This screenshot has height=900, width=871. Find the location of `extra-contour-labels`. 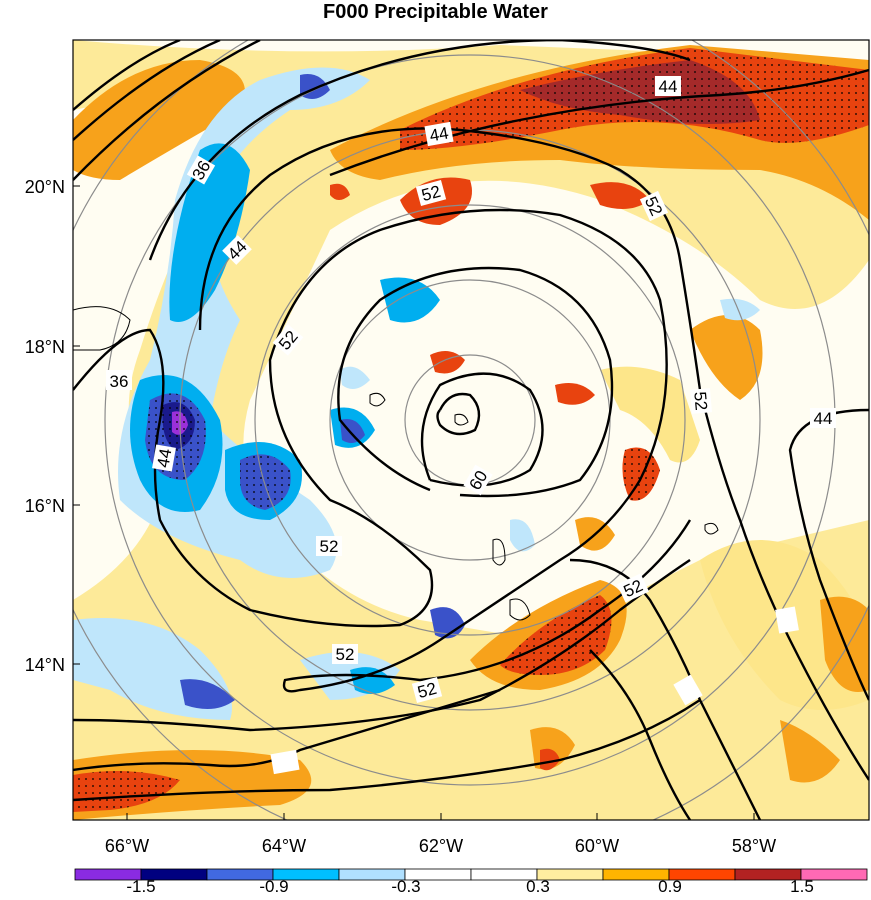

extra-contour-labels is located at coordinates (534, 690).